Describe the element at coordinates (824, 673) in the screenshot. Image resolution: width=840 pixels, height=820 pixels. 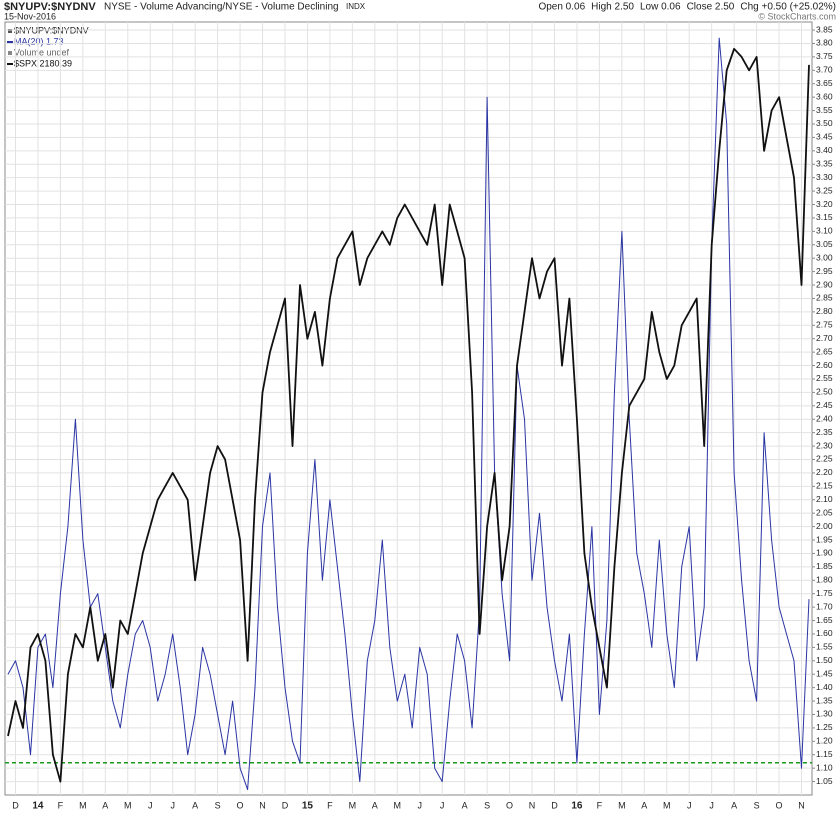
I see `y-tick-label: 1.45` at that location.